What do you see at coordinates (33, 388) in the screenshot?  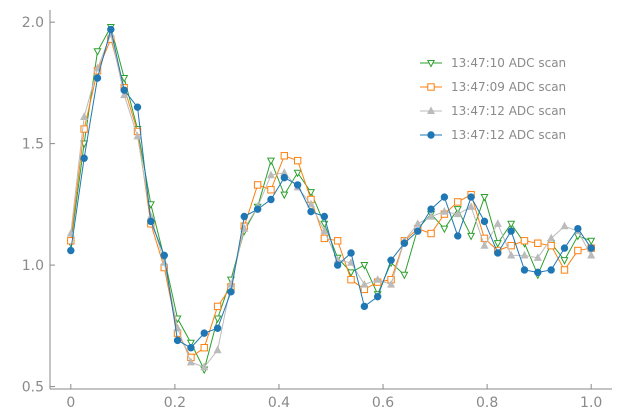 I see `y-tick-label: 0.5` at bounding box center [33, 388].